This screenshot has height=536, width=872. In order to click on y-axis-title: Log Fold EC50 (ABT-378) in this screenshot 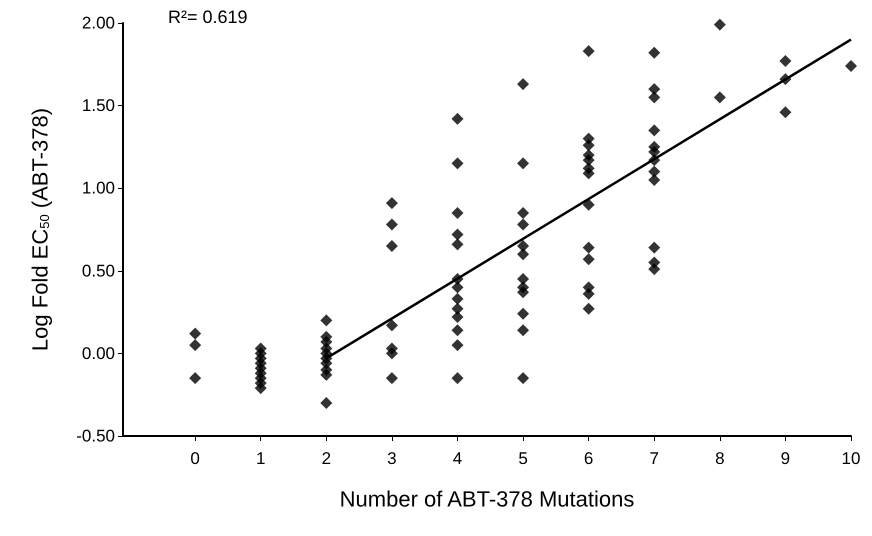, I will do `click(40, 230)`.